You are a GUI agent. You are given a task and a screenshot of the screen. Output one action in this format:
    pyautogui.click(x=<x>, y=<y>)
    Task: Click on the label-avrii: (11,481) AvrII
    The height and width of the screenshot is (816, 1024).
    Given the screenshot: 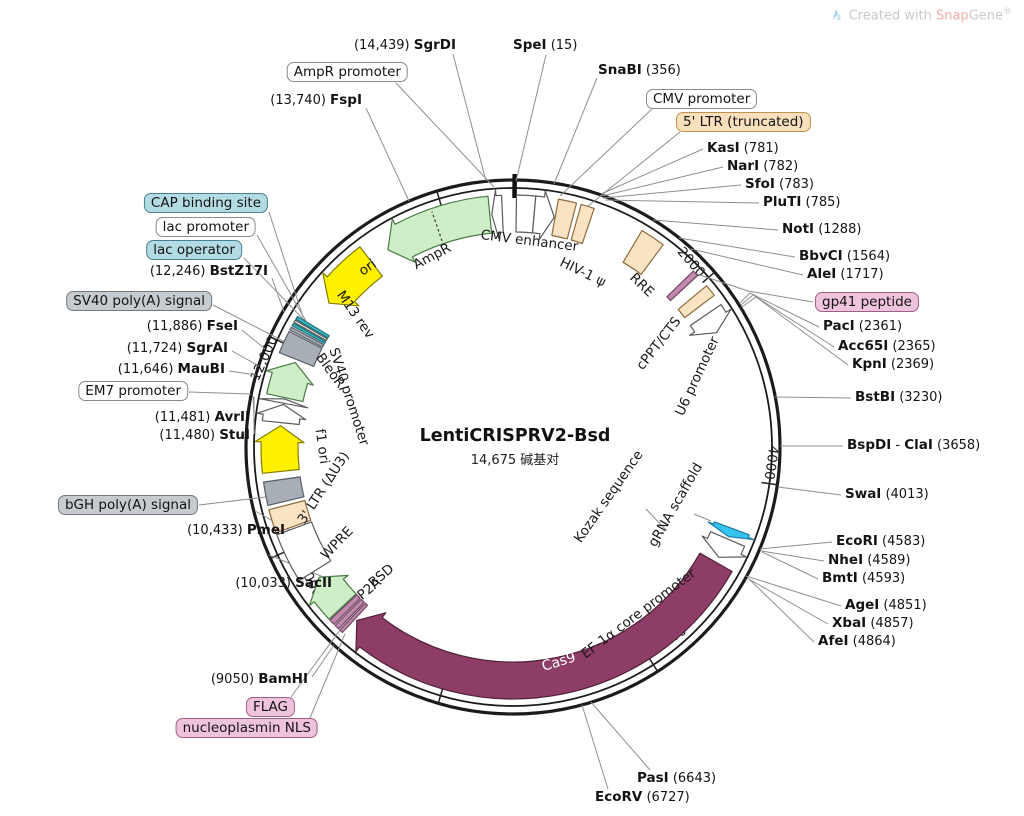 What is the action you would take?
    pyautogui.click(x=202, y=417)
    